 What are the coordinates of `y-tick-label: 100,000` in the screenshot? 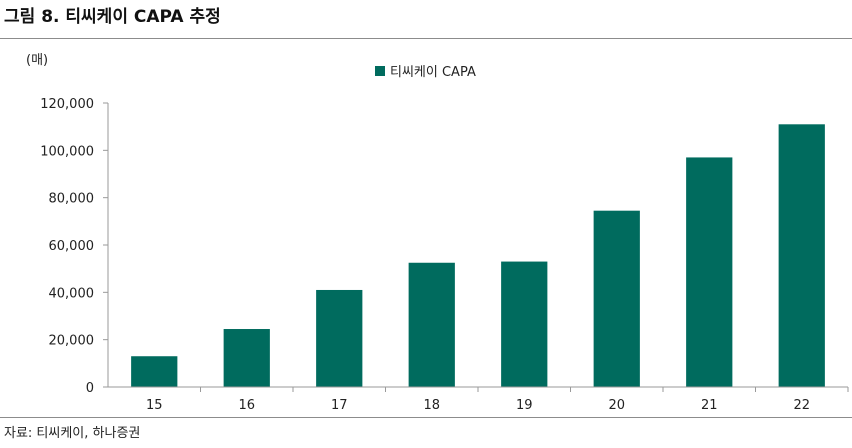 It's located at (67, 151).